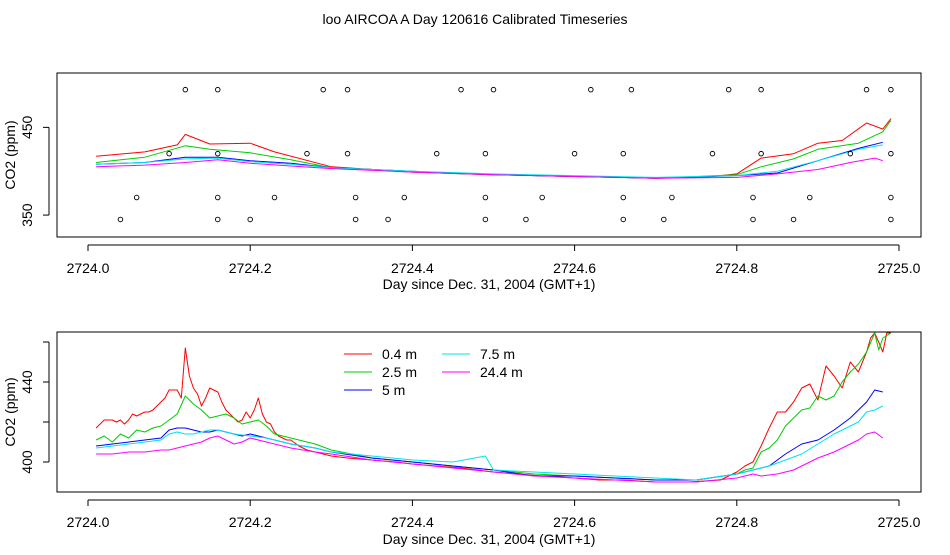  I want to click on legend: 0.4 m 2.5 m 5 m 7.5 m 24.4 m, so click(433, 372).